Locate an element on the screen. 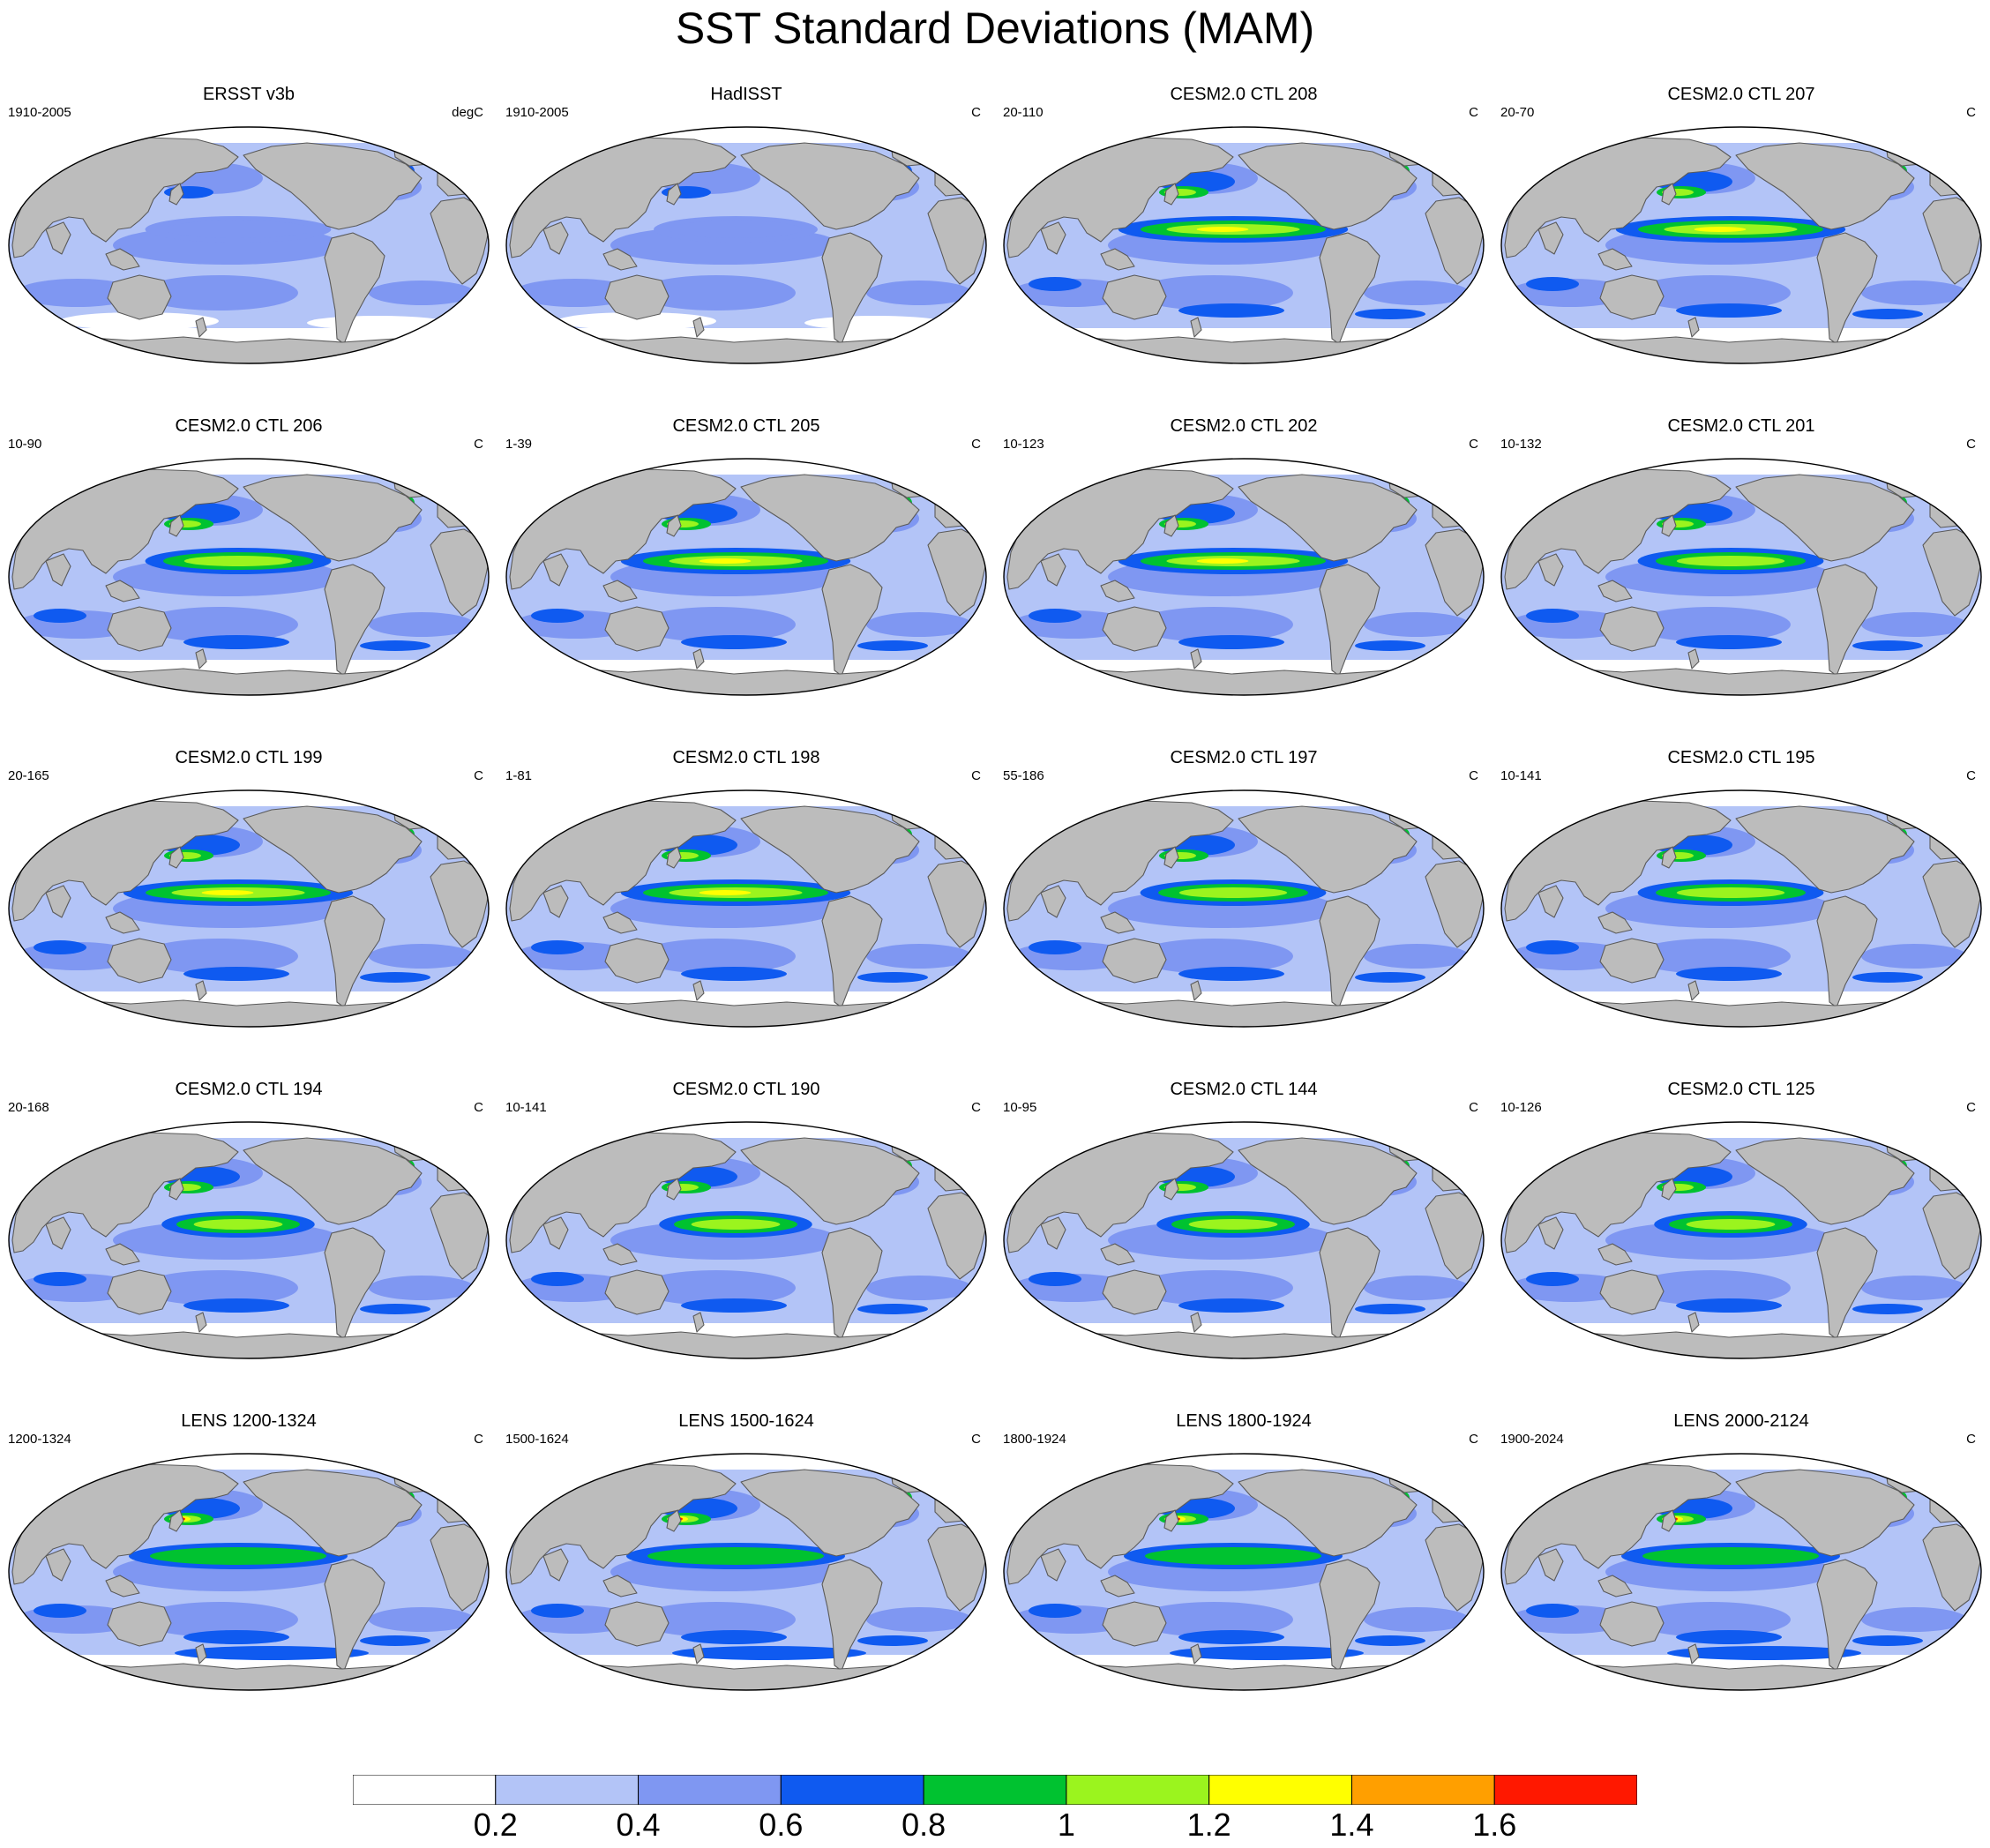 This screenshot has width=1990, height=1848. map-panel: CESM2.0 CTL 198 1-81 C is located at coordinates (746, 912).